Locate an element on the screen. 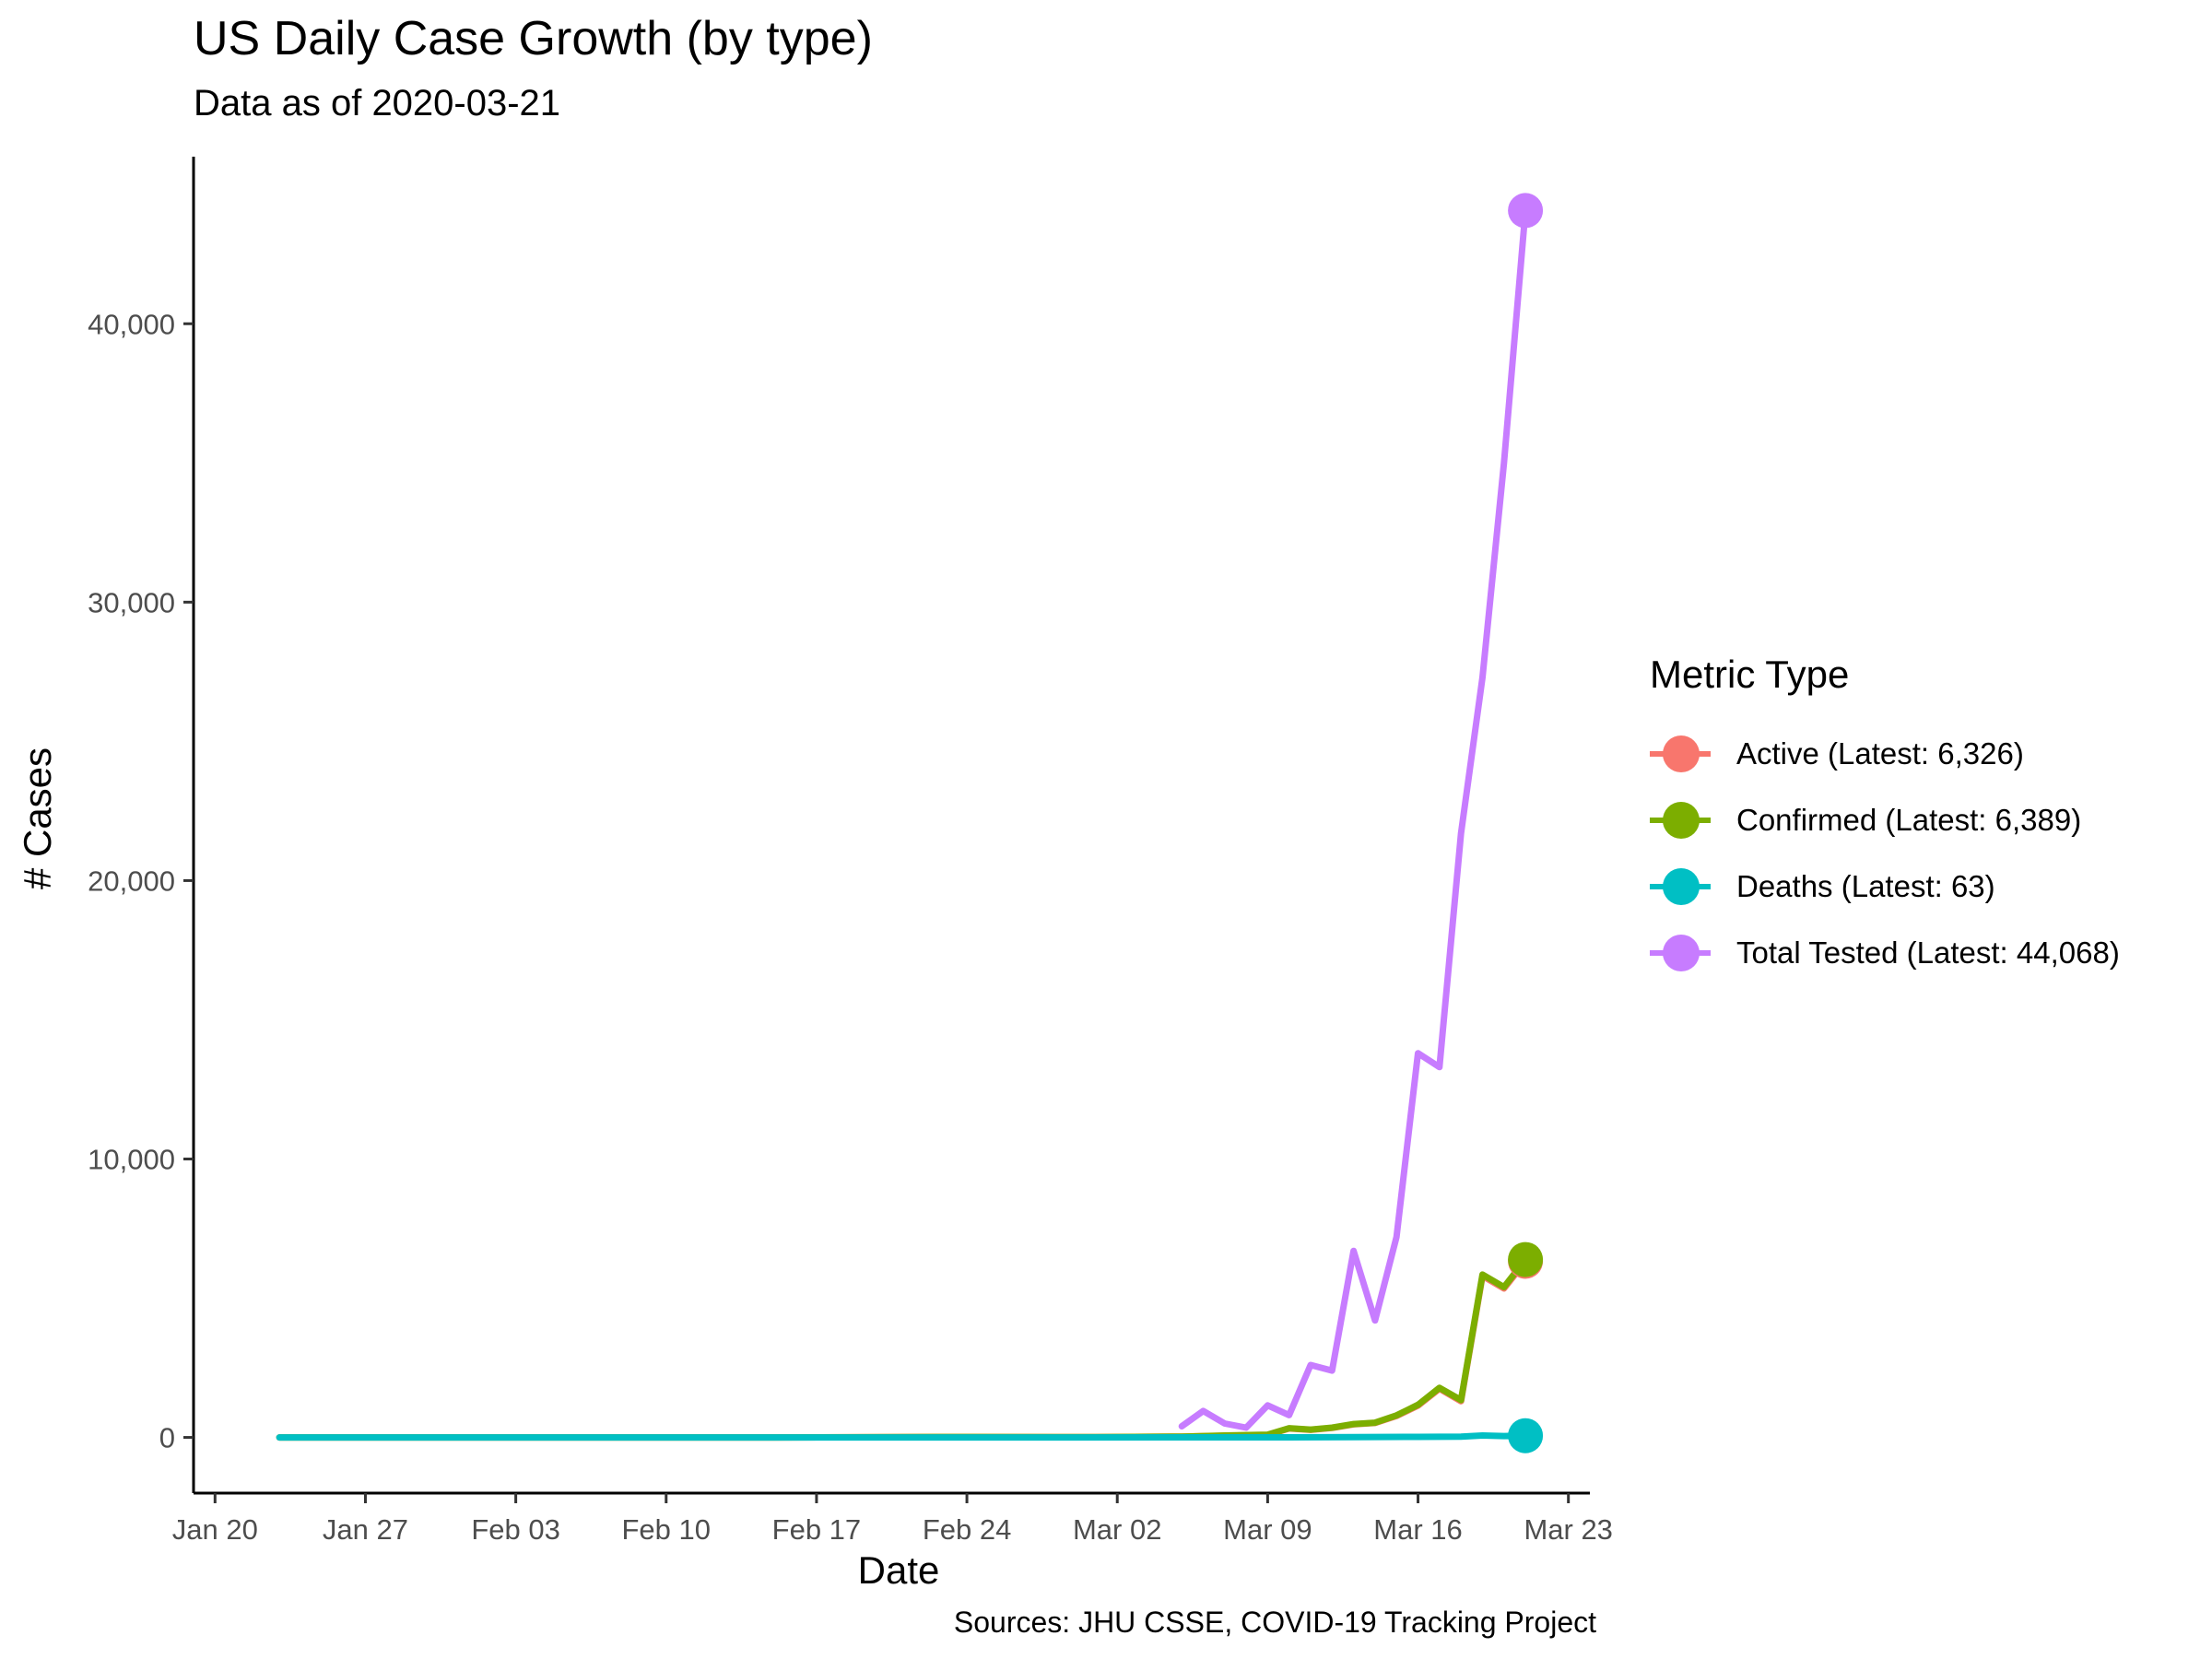 This screenshot has height=1659, width=2212. x-tick-label: Mar 02 is located at coordinates (1117, 1529).